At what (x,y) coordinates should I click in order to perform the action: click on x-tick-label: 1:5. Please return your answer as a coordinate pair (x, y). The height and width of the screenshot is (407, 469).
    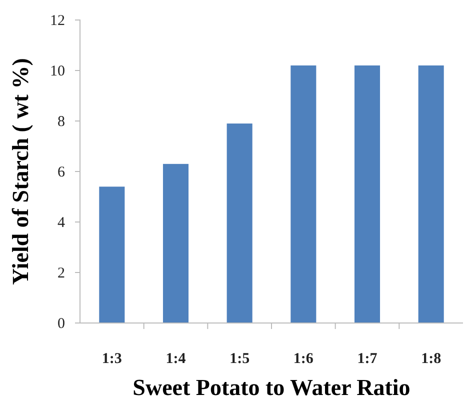
    Looking at the image, I should click on (240, 359).